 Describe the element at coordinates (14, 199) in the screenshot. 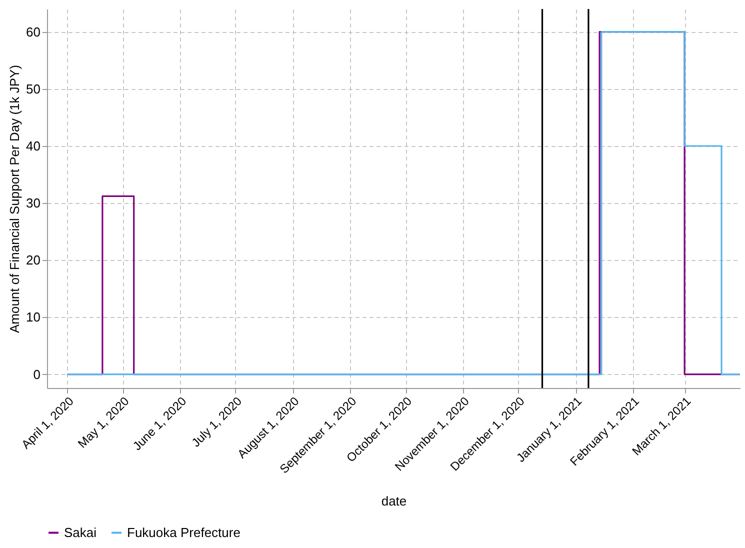

I see `y-axis-title: Amount of Financial Support Per Day (1k JPY)` at that location.